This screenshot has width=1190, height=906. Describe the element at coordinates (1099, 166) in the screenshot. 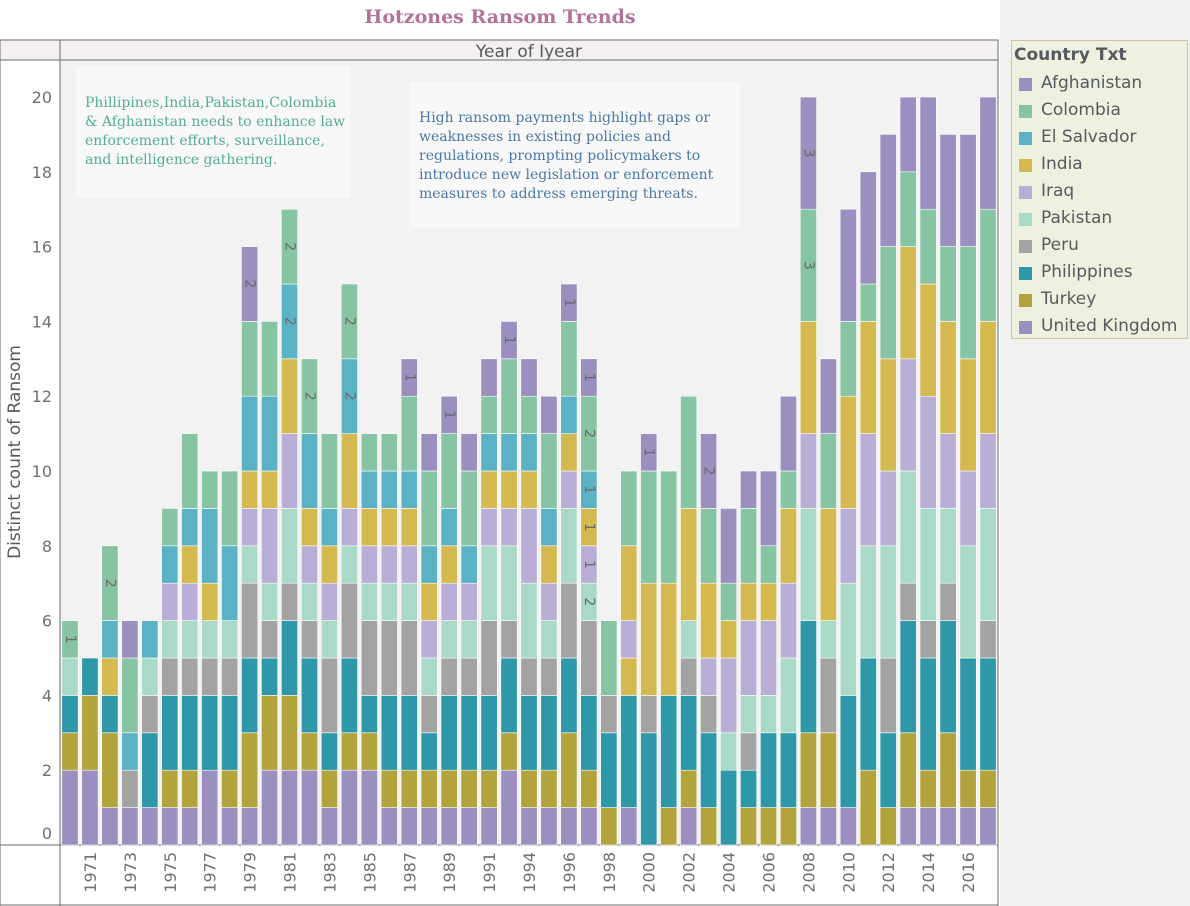

I see `legend-item-india: India` at that location.